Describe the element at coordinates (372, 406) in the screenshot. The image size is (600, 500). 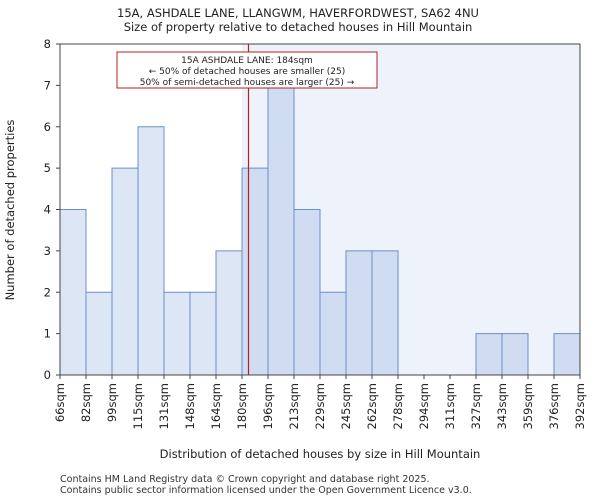
I see `x-tick-label: 262sqm` at that location.